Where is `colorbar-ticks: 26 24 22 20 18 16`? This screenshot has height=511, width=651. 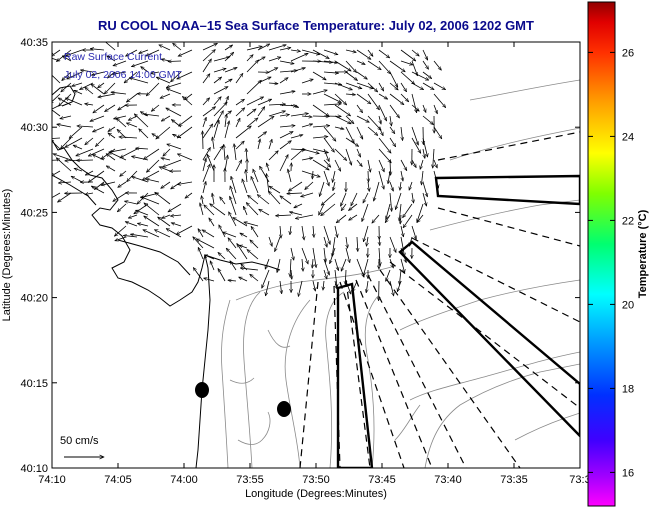 colorbar-ticks: 26 24 22 20 18 16 is located at coordinates (611, 263).